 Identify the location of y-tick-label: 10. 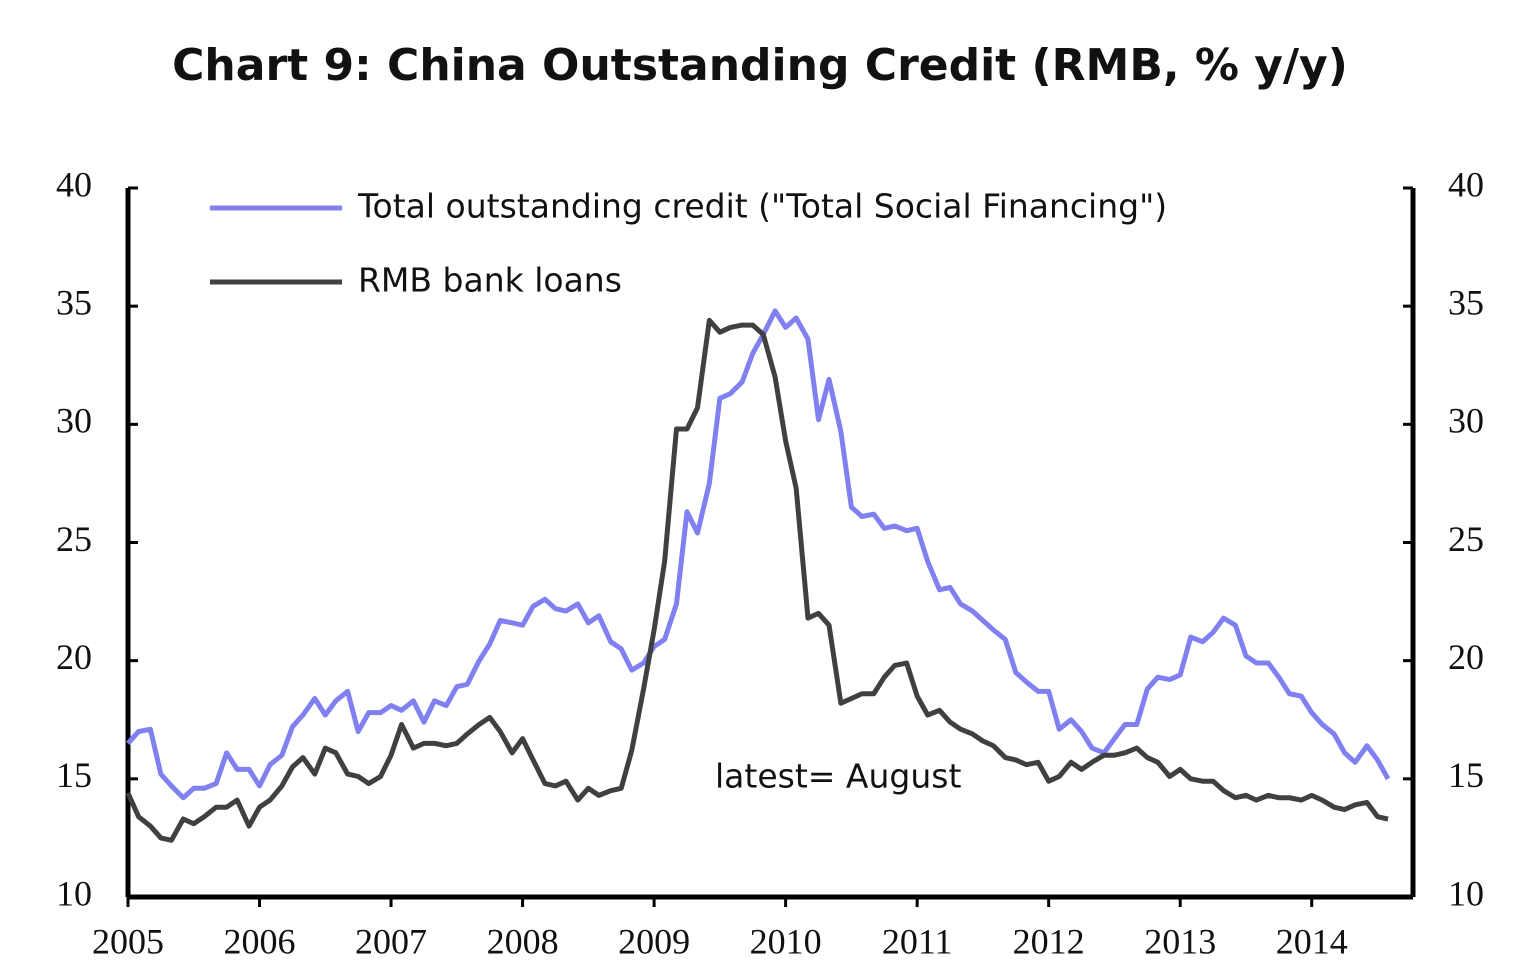
(74, 893).